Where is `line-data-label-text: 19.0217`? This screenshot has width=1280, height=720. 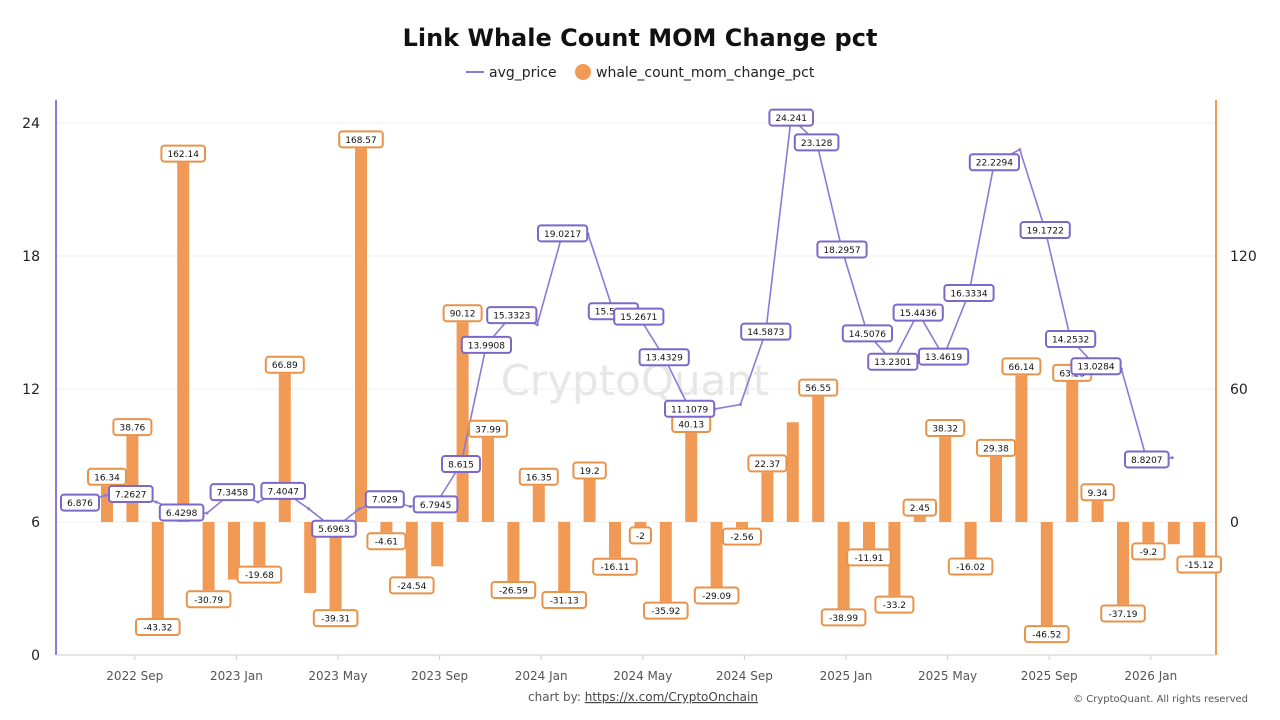 line-data-label-text: 19.0217 is located at coordinates (562, 235).